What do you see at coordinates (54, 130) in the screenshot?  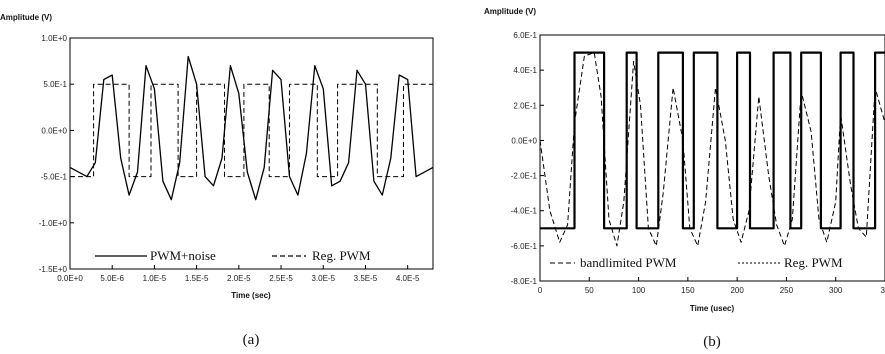 I see `chart-a-ytick-label: 0.0E+0` at bounding box center [54, 130].